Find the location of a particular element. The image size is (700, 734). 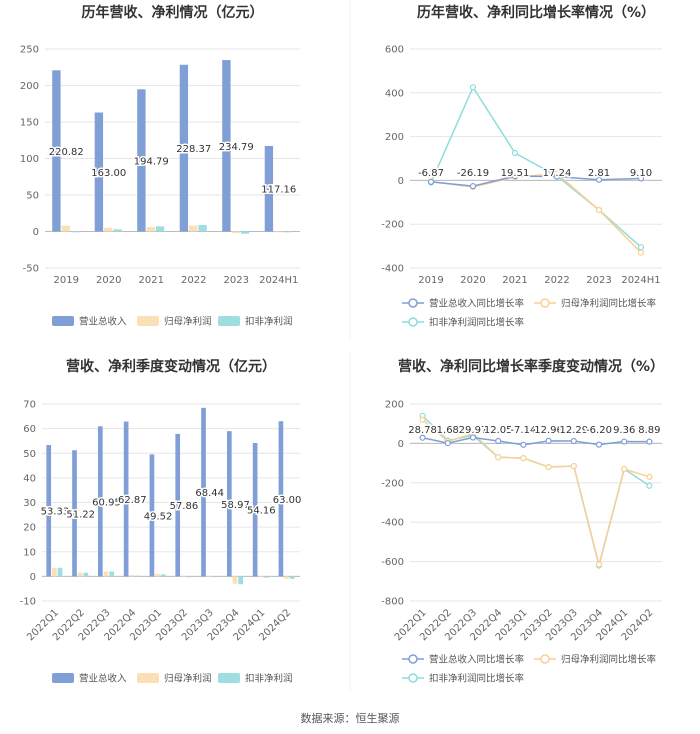

data-label: 234.79 is located at coordinates (236, 147).